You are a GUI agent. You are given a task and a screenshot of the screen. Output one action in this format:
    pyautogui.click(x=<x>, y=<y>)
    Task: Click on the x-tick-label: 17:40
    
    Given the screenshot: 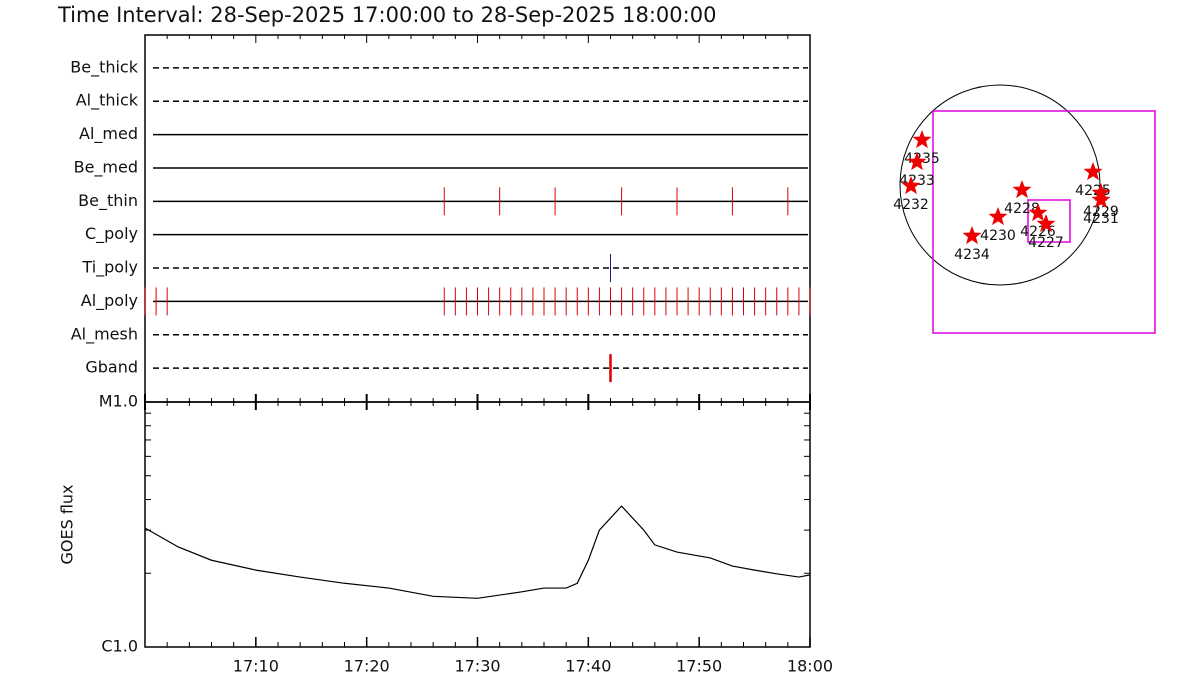 What is the action you would take?
    pyautogui.click(x=588, y=666)
    